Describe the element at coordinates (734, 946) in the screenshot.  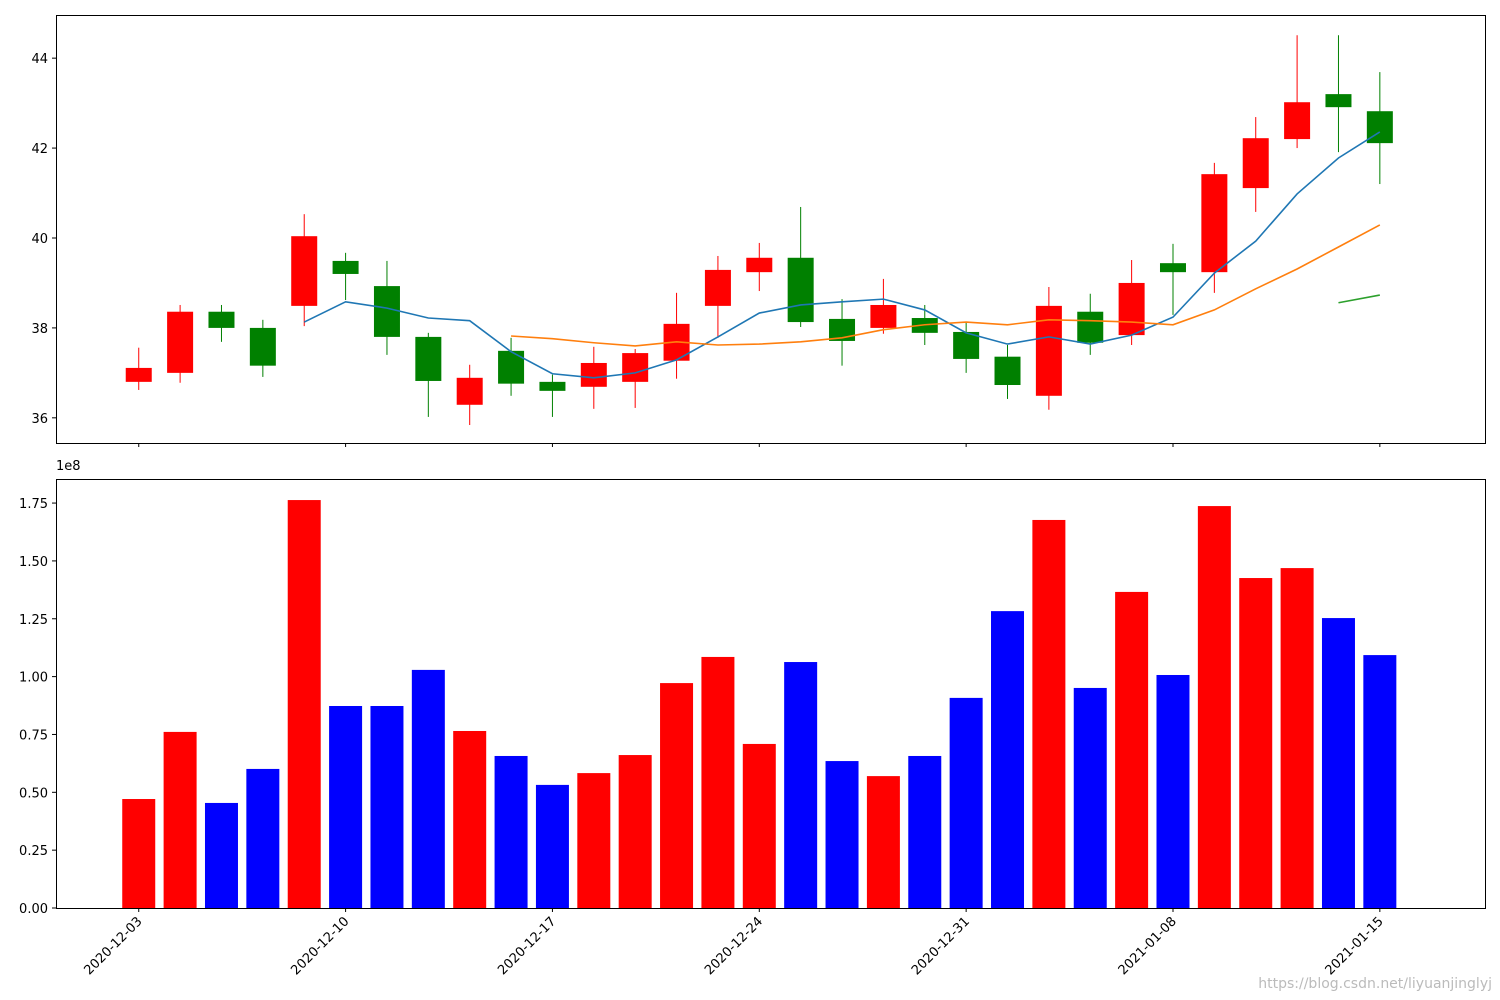
I see `x-tick-label: 2020-12-24` at that location.